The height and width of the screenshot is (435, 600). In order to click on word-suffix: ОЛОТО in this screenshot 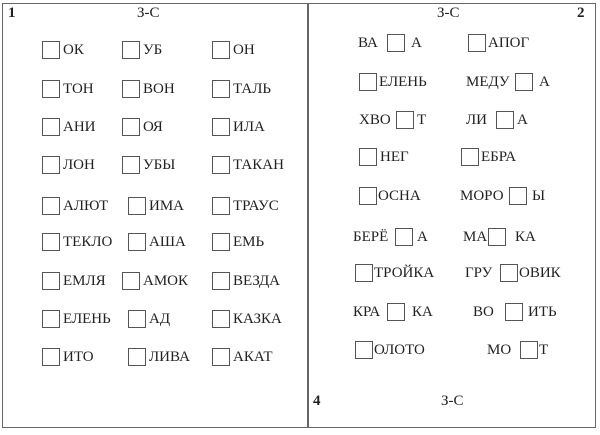, I will do `click(399, 350)`.